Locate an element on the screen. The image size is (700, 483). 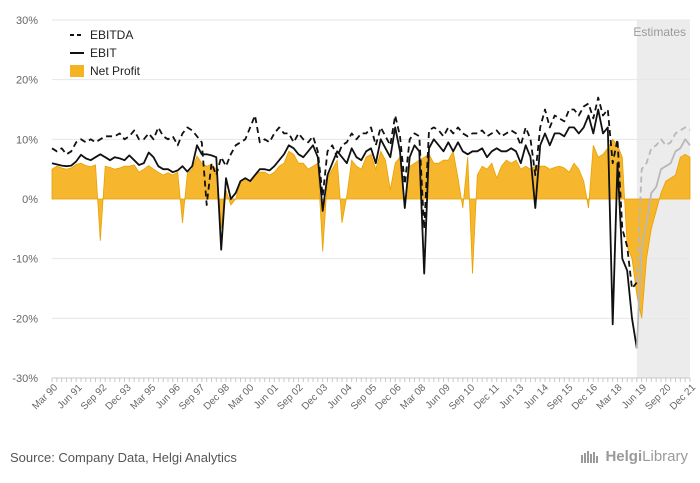
x-tick-label: Dec 16 is located at coordinates (585, 397).